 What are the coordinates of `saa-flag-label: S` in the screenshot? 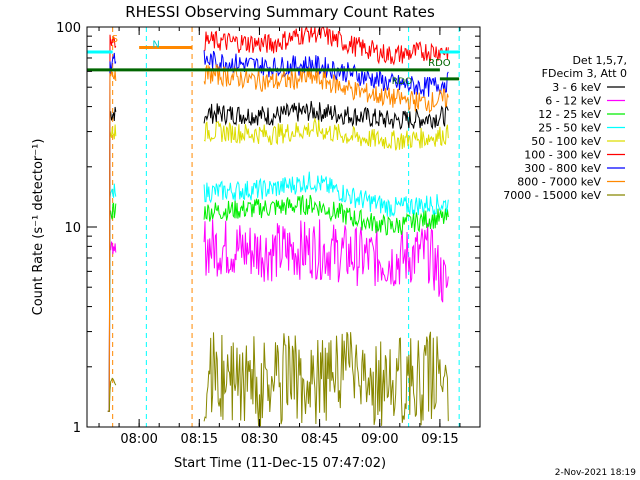 It's located at (115, 39).